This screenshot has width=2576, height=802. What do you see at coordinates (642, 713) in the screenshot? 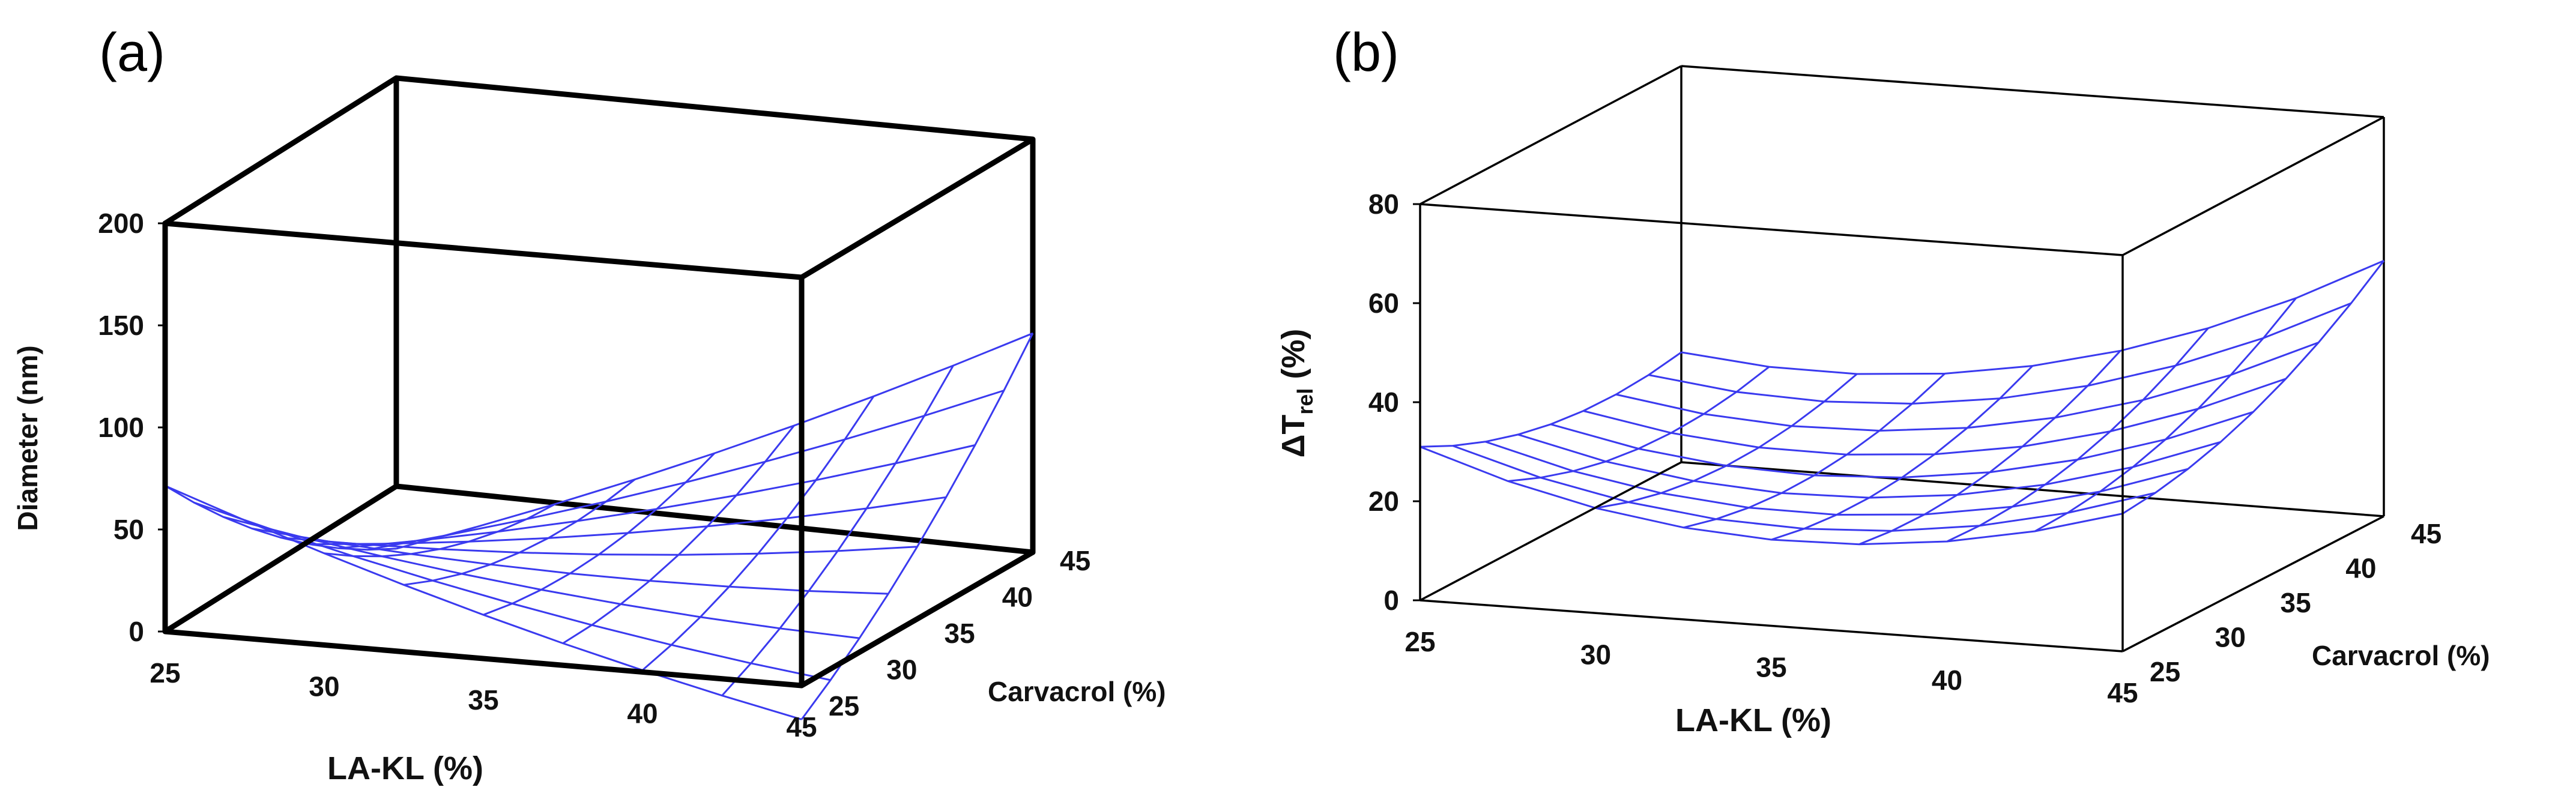
I see `panel-a-x-tick-label: 40` at bounding box center [642, 713].